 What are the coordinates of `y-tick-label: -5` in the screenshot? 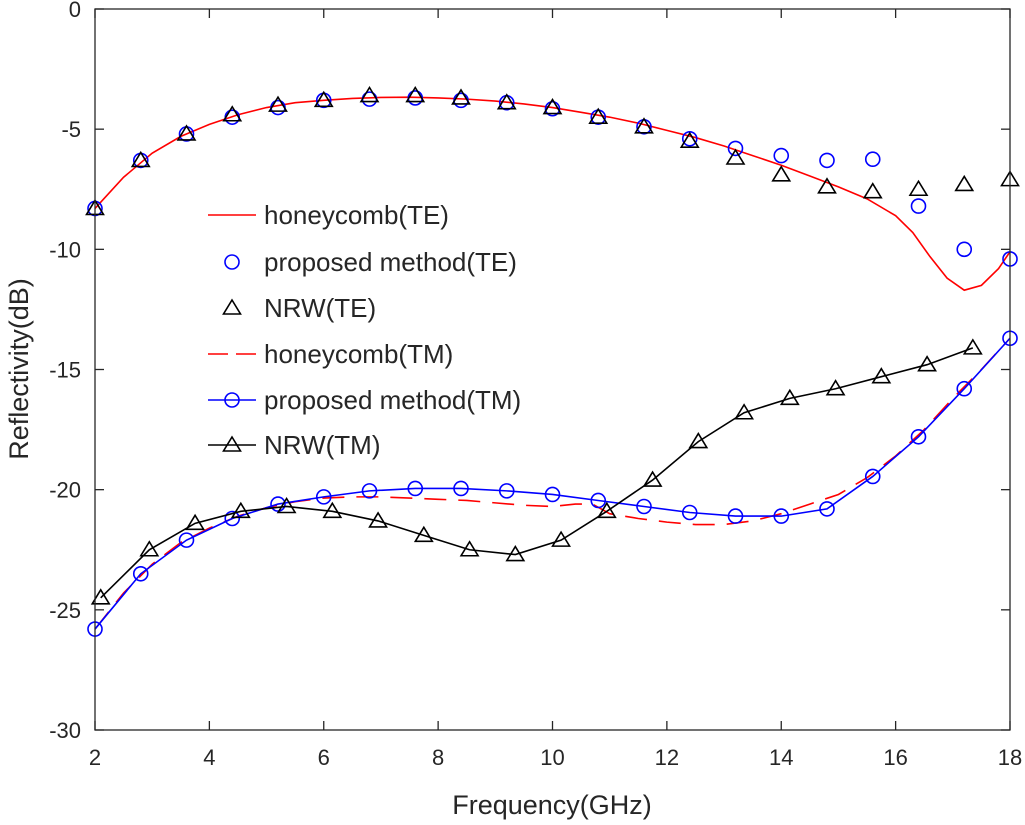 It's located at (71, 129).